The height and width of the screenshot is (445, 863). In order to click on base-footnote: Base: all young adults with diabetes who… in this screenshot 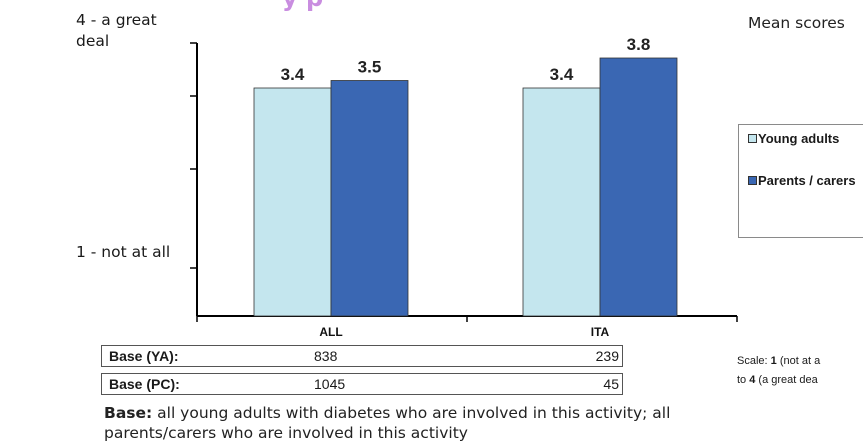, I will do `click(387, 423)`.